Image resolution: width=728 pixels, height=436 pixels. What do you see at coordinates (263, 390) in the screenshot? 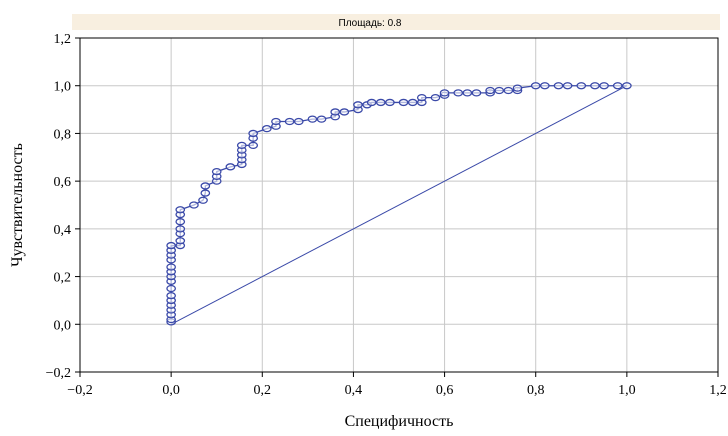
I see `x-tick-label: 0,2` at bounding box center [263, 390].